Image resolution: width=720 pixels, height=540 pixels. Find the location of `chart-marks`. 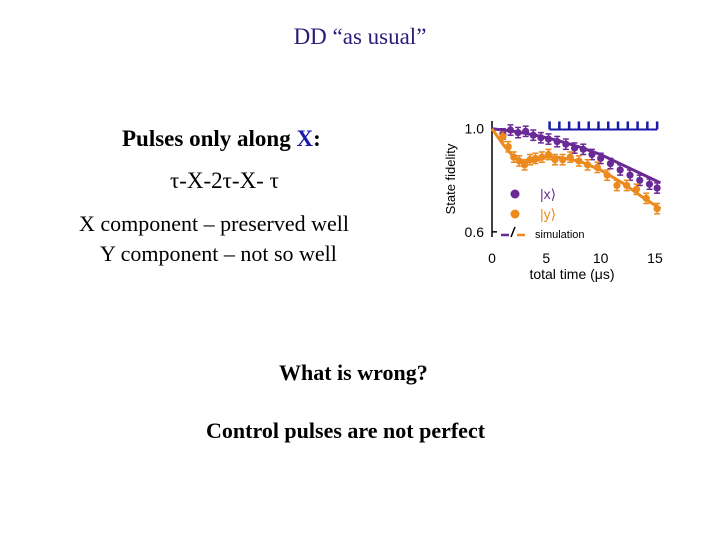

chart-marks is located at coordinates (576, 168).